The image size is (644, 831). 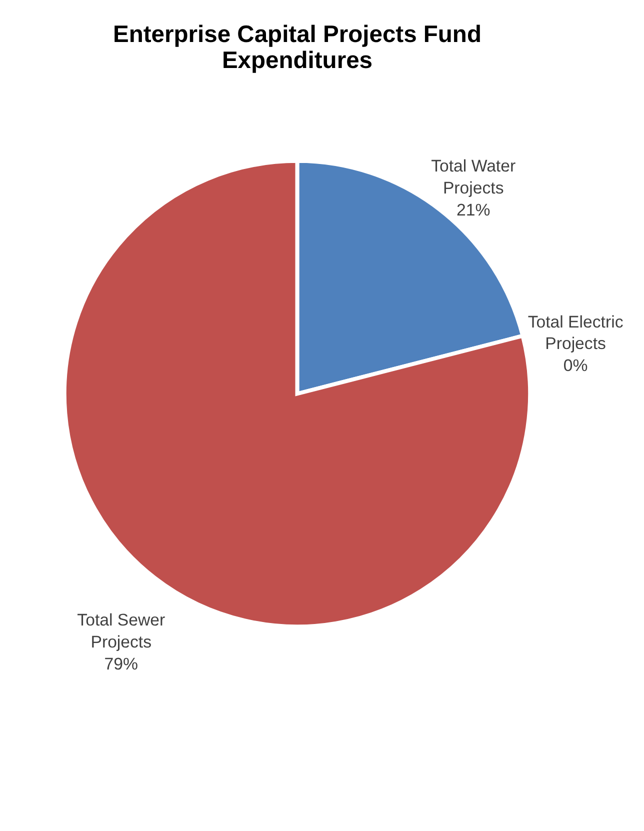 I want to click on text: 0%, so click(x=575, y=365).